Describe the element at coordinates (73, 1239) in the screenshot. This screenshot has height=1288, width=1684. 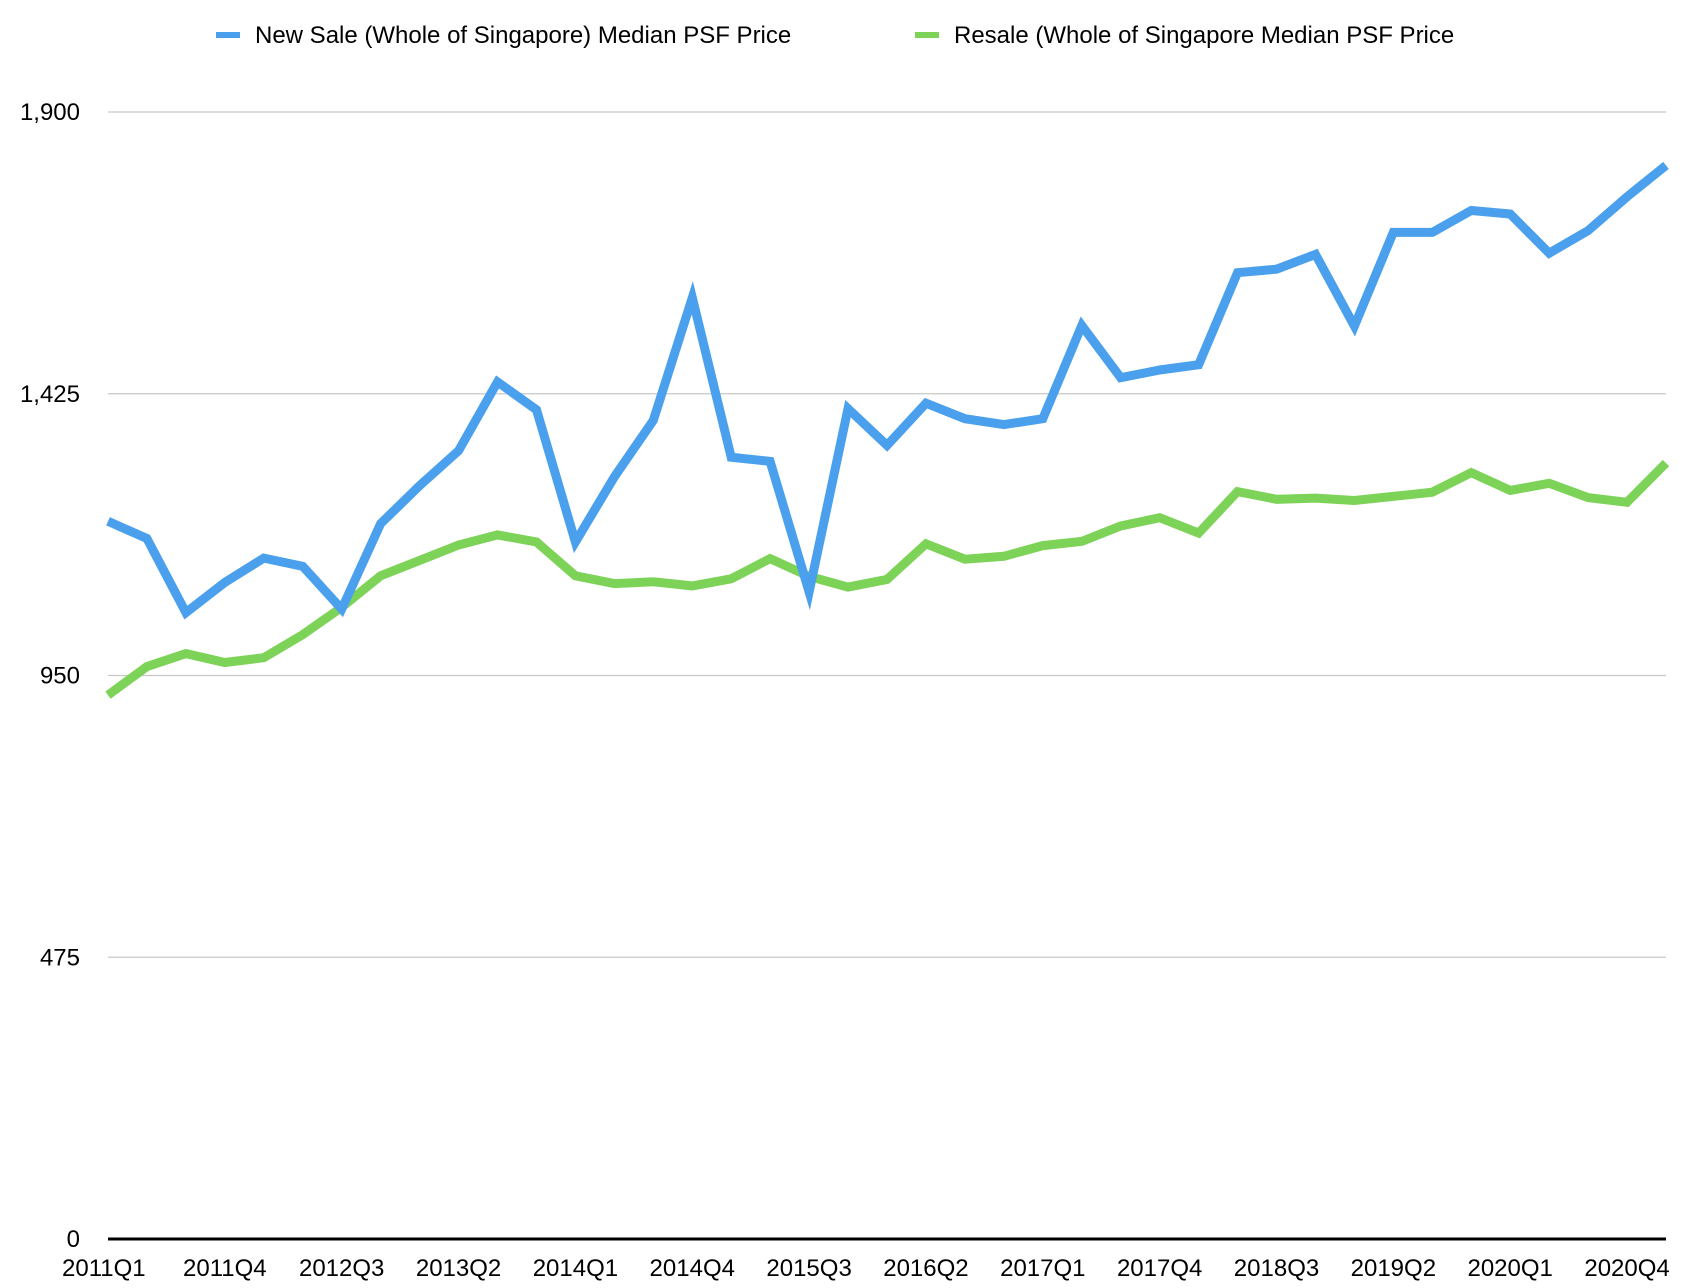
I see `y-tick-label: 0` at that location.